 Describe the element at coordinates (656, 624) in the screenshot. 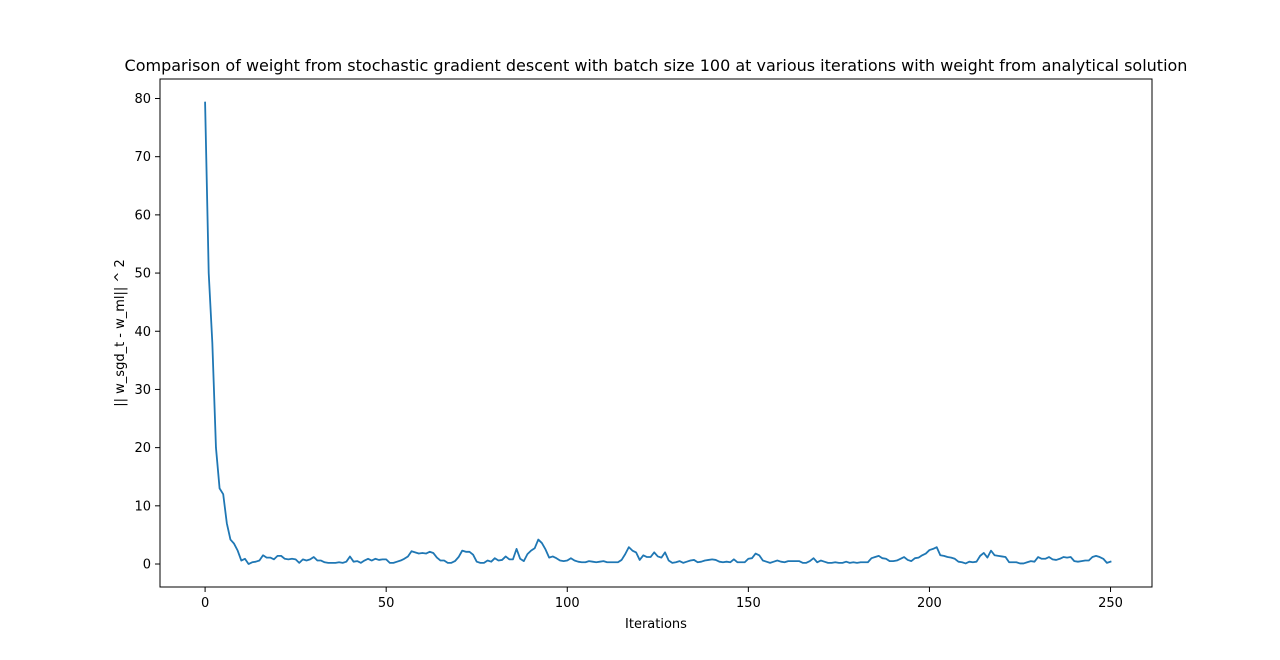

I see `x-axis-label: Iterations` at that location.